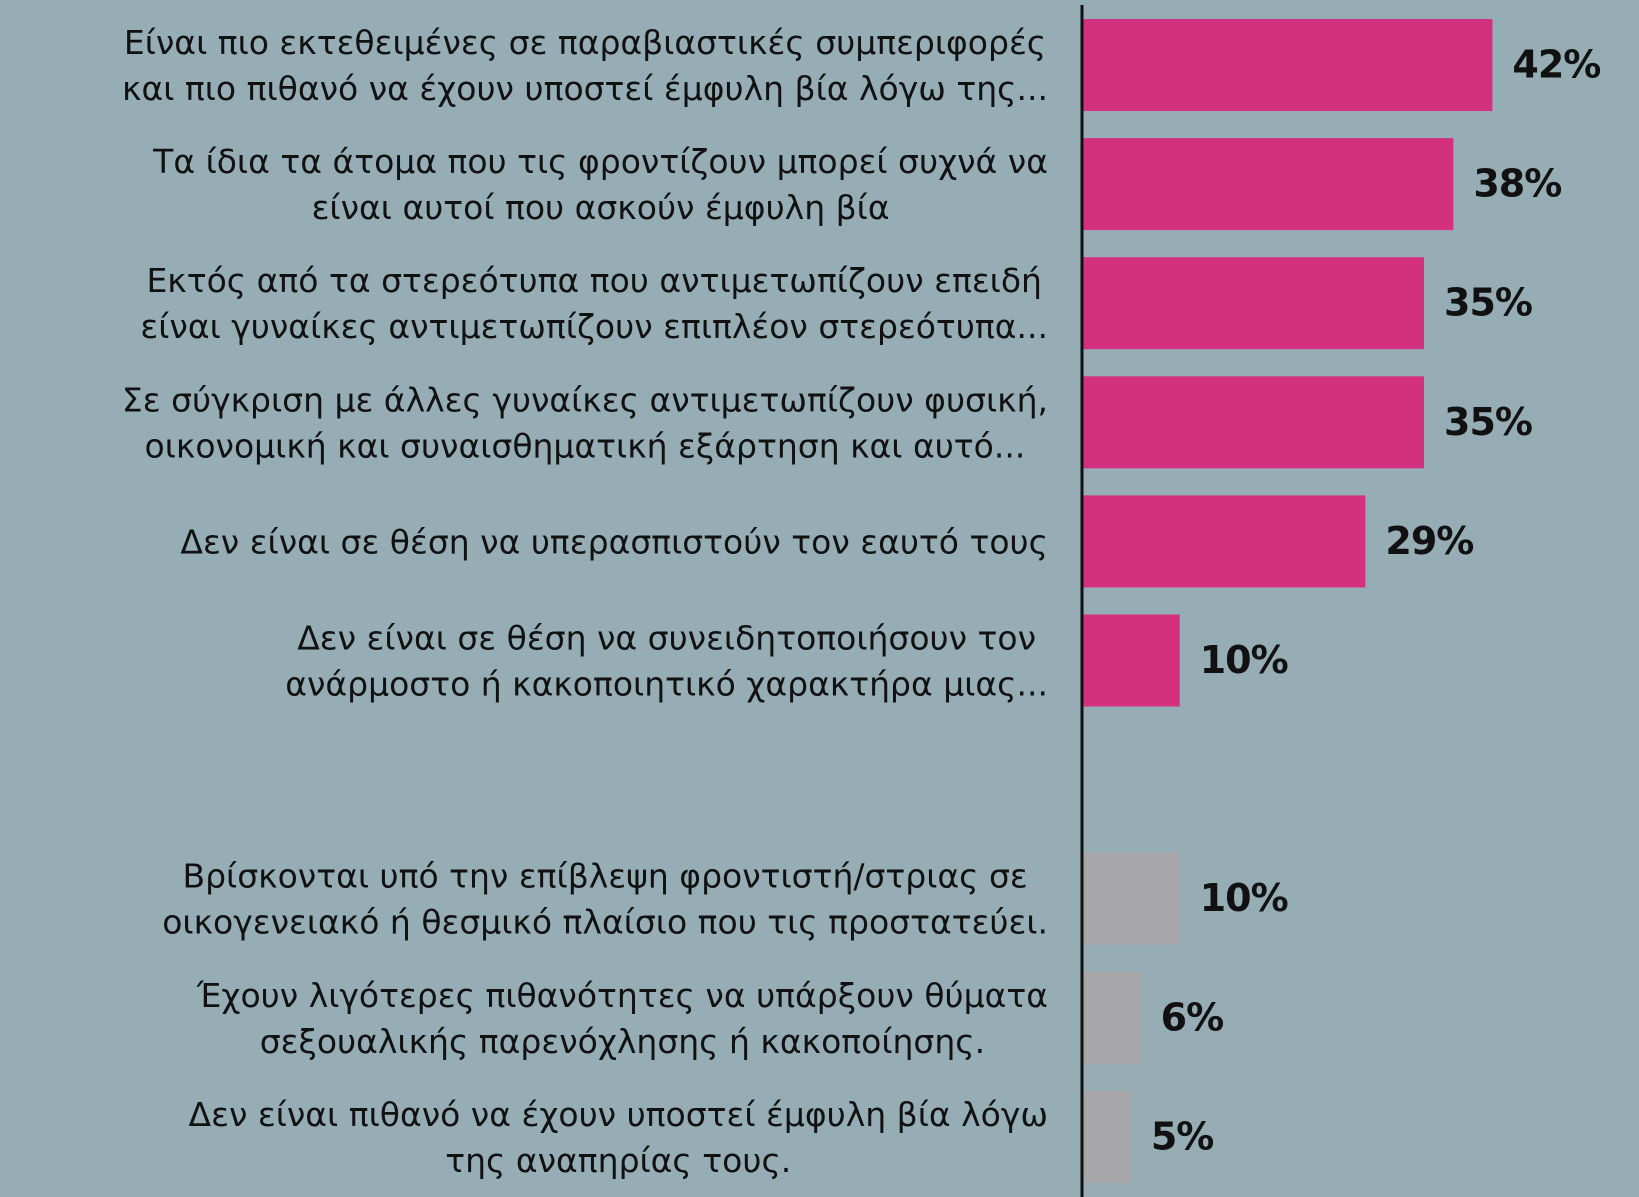  I want to click on value-label: 5%, so click(1182, 1136).